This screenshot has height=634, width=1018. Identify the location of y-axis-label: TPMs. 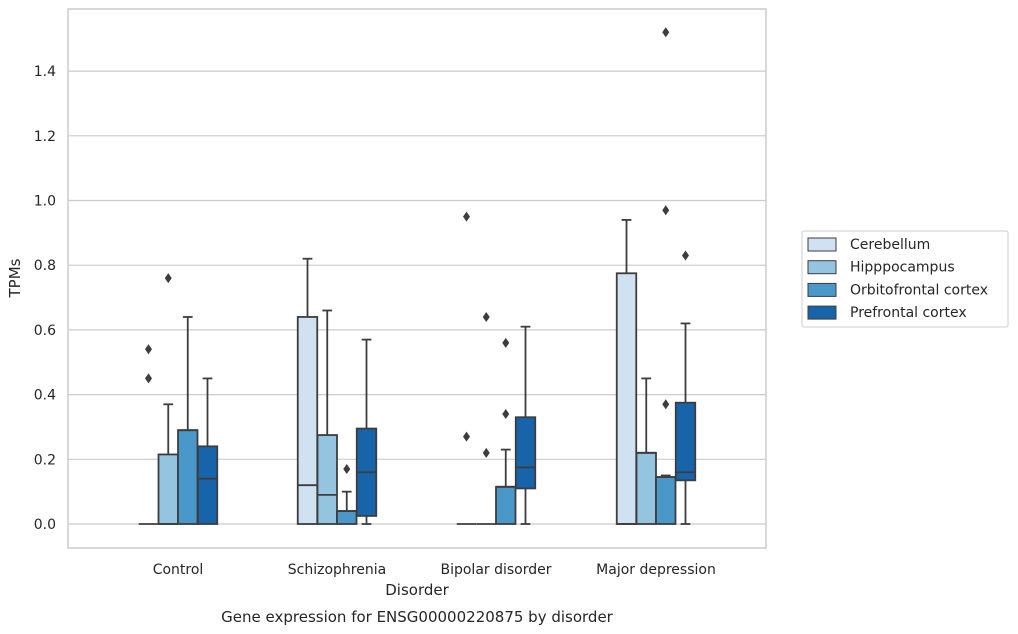
(15, 278).